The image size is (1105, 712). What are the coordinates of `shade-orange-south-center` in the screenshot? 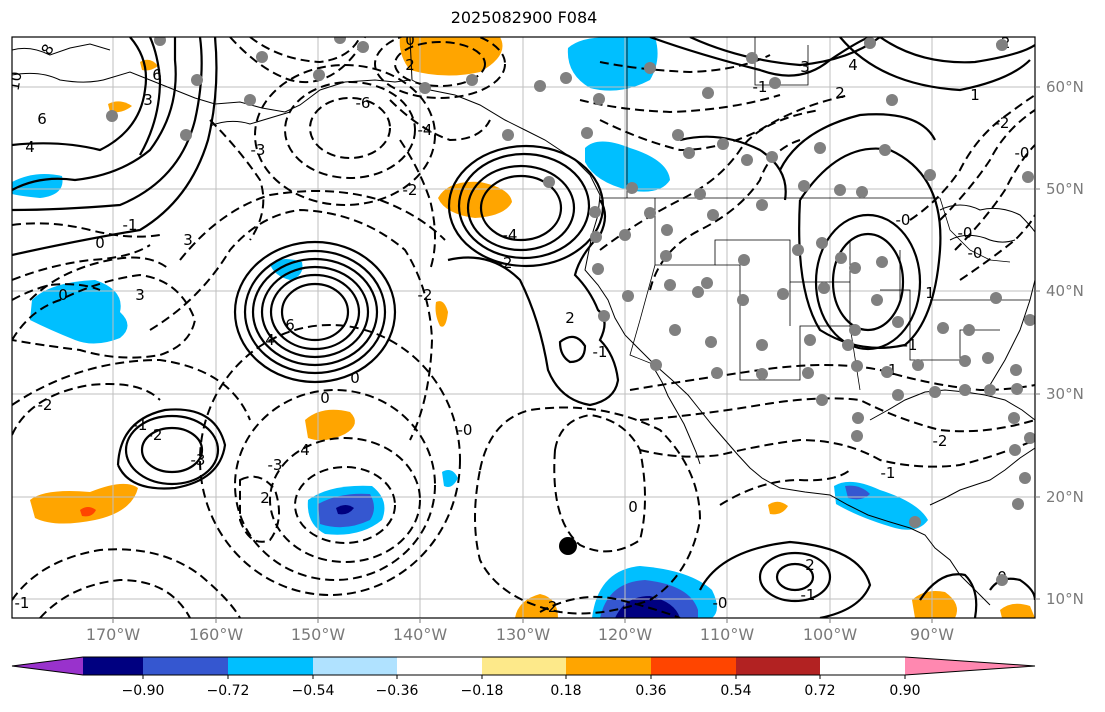 It's located at (536, 606).